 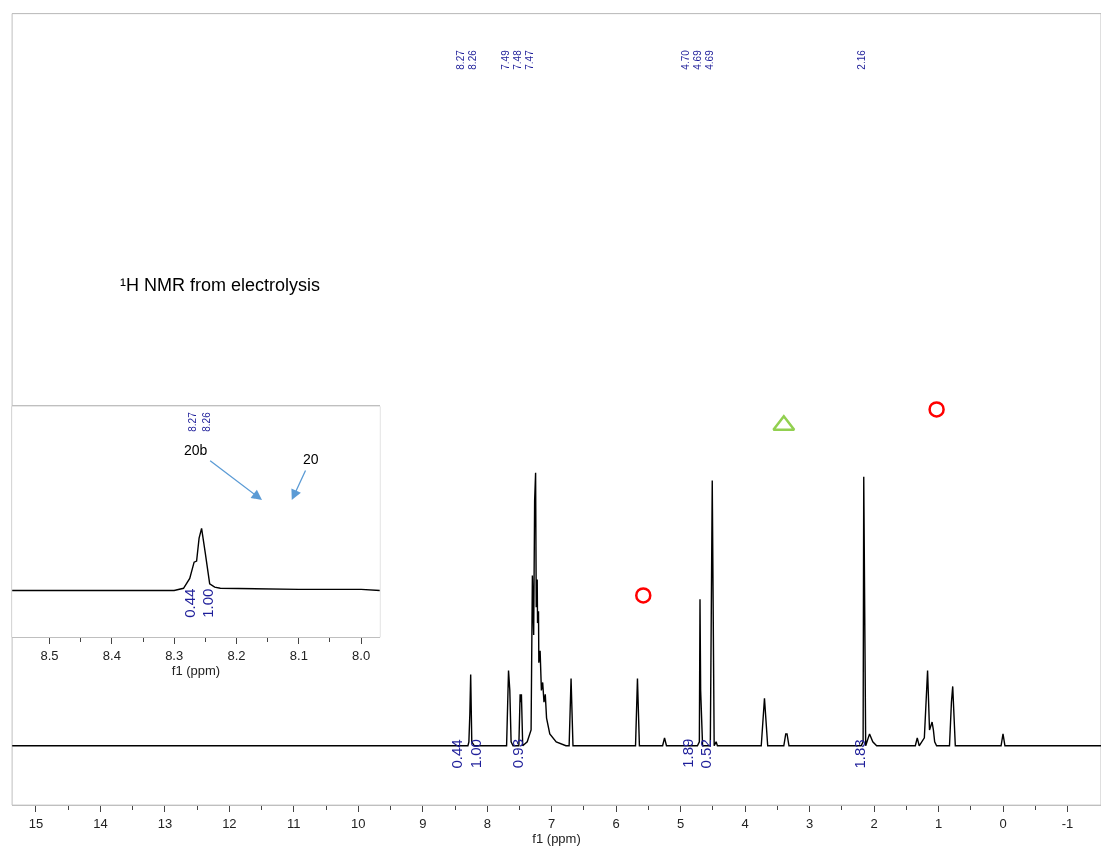 I want to click on annotation: 20b, so click(x=196, y=450).